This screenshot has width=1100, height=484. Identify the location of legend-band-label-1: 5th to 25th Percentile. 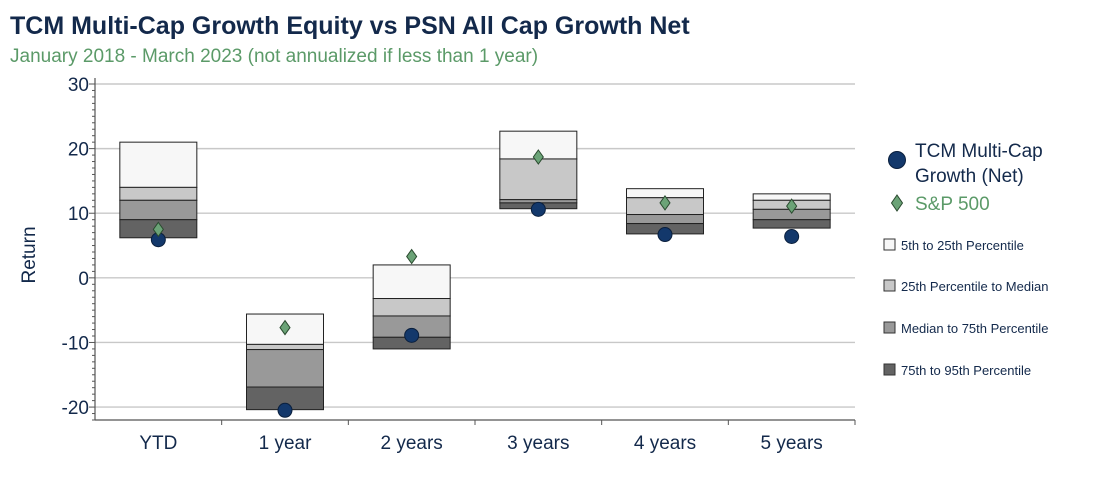
(962, 245).